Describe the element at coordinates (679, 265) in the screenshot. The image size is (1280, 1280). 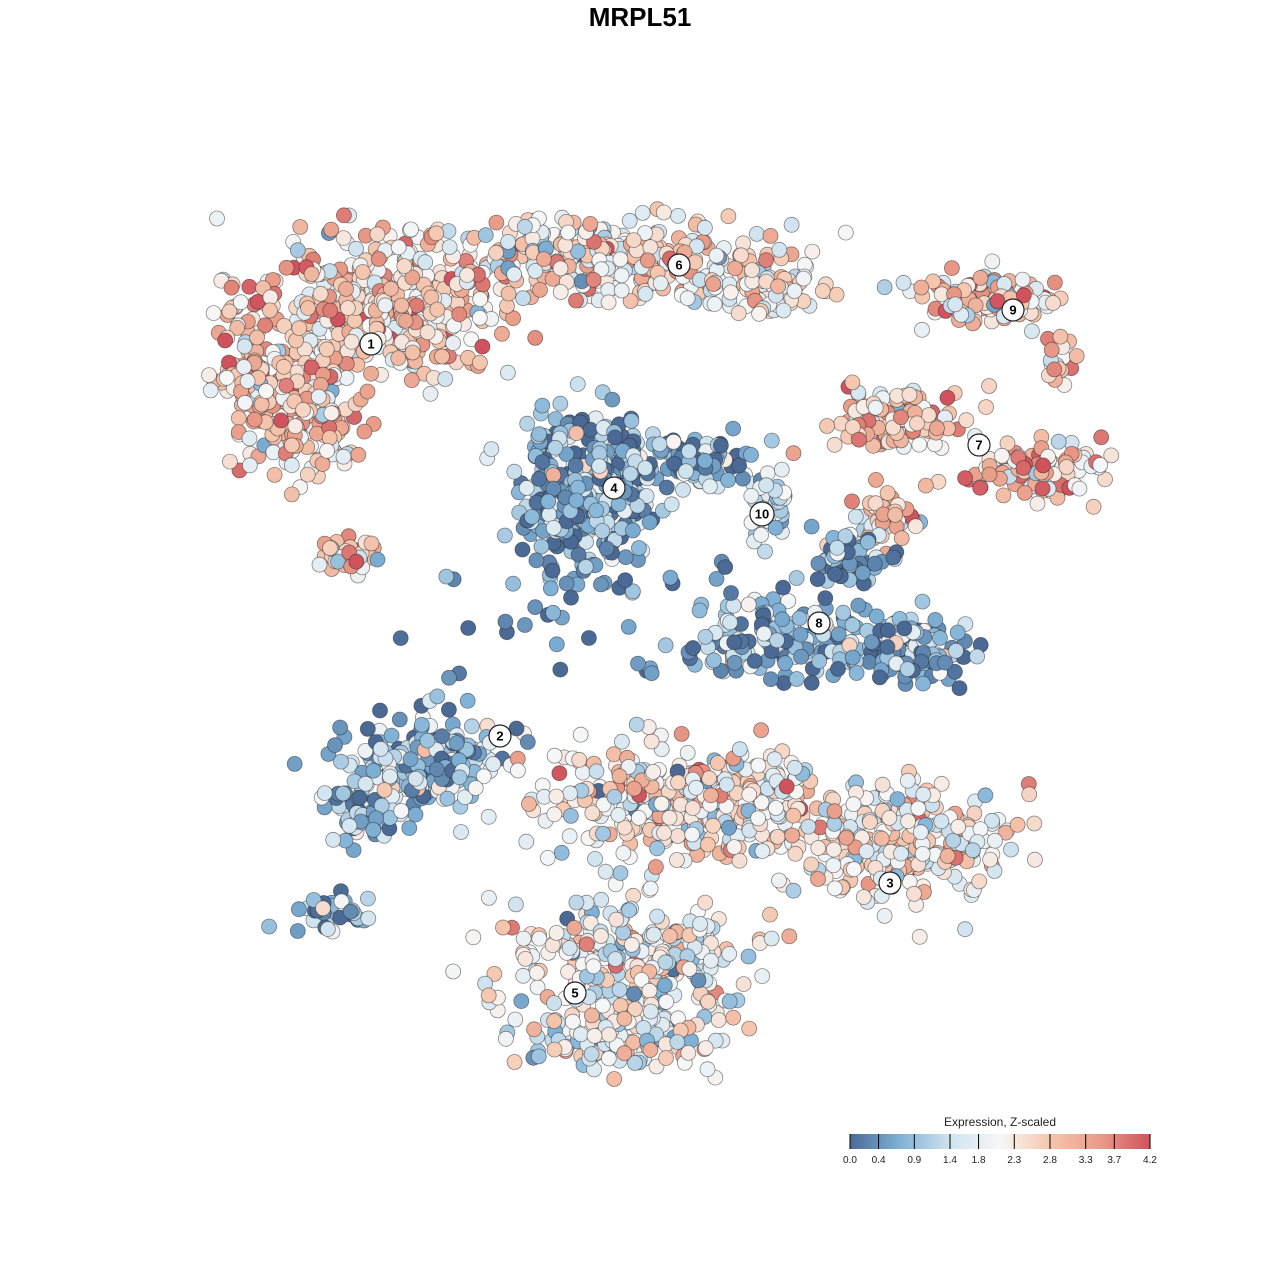
I see `cluster-label-6: 6` at that location.